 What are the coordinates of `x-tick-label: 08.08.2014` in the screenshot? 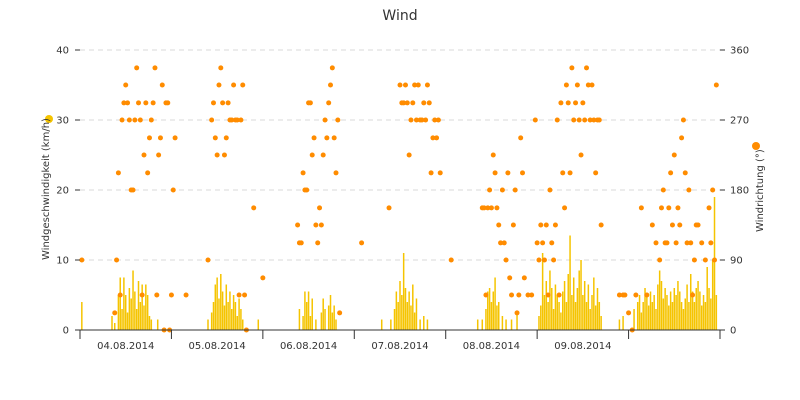 It's located at (491, 346).